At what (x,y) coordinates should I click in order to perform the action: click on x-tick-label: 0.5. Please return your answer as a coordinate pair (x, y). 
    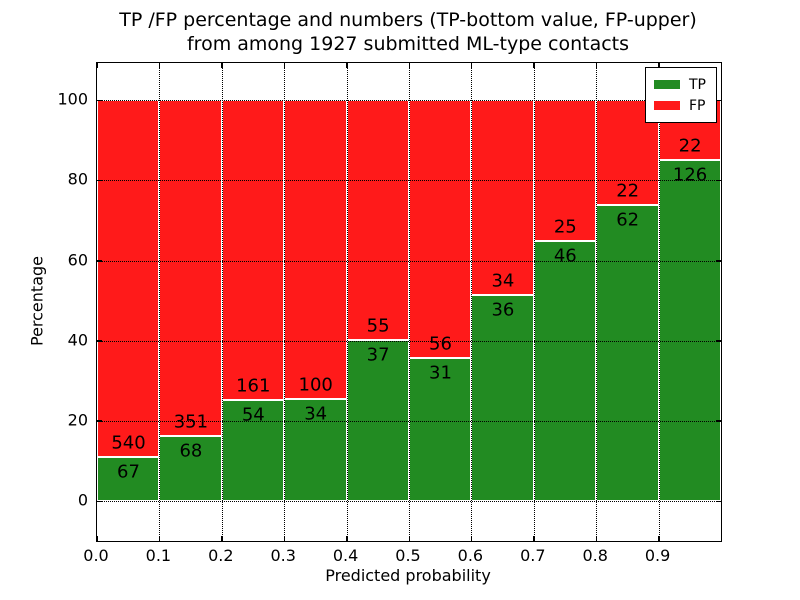
    Looking at the image, I should click on (408, 555).